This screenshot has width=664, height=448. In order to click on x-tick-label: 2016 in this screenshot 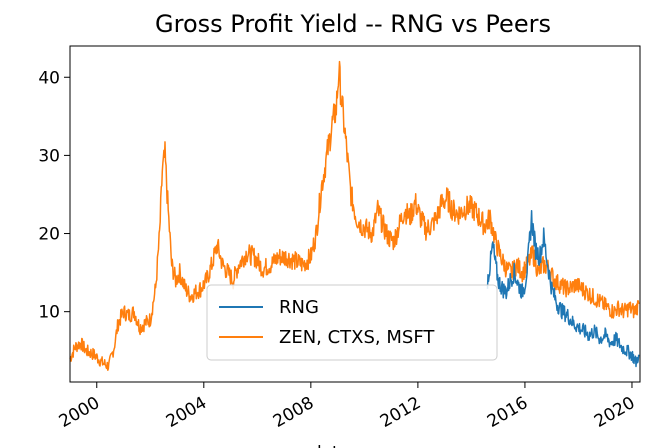, I will do `click(507, 412)`.